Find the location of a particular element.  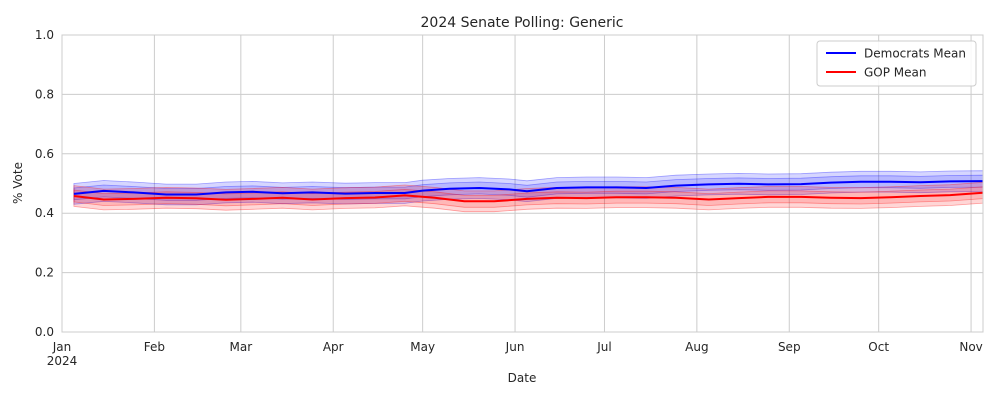

y-tick-label: 0.6 is located at coordinates (44, 154).